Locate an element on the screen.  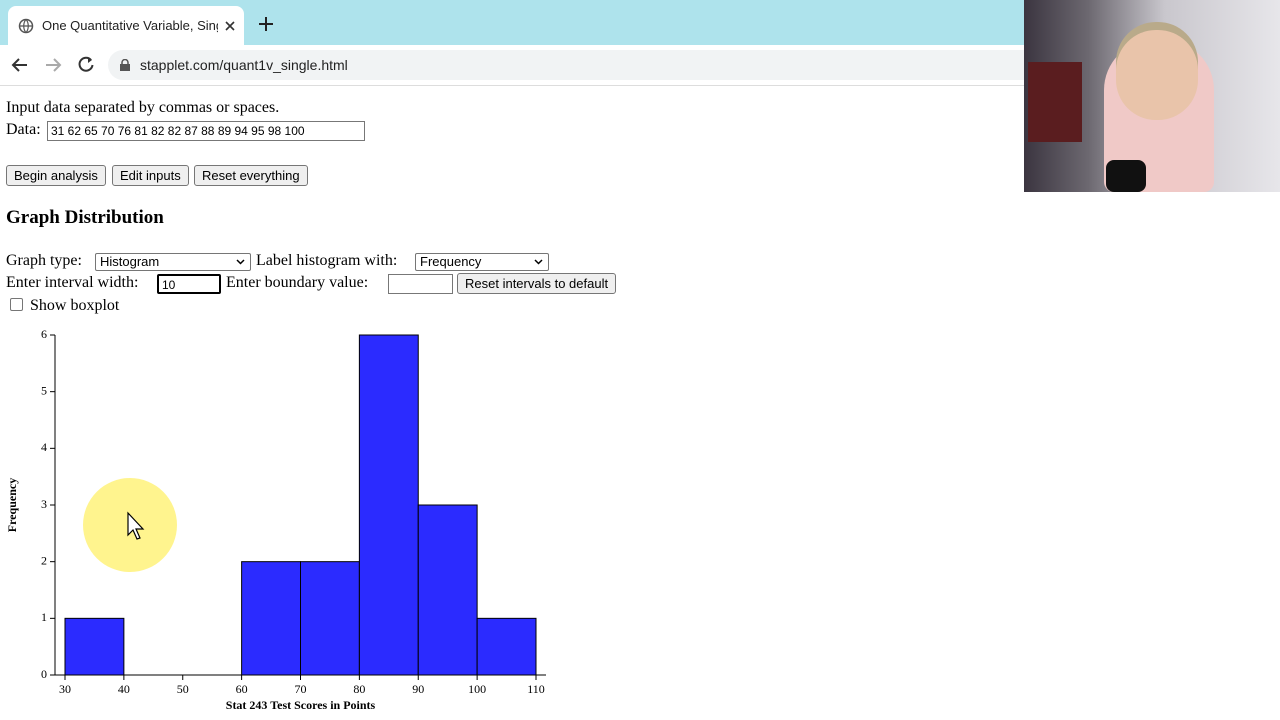
reset-intervals-button: Reset intervals to default is located at coordinates (537, 283).